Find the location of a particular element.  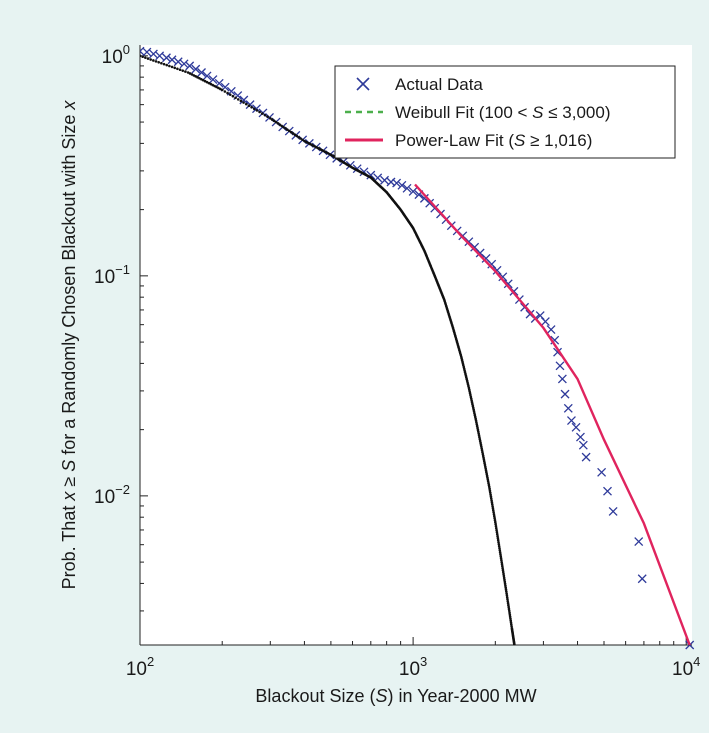

legend-label-part: S is located at coordinates (520, 140).